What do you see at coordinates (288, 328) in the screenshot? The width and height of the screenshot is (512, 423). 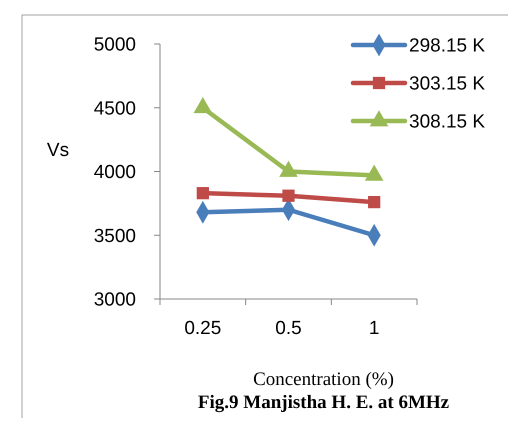 I see `x-tick-label: 0.5` at bounding box center [288, 328].